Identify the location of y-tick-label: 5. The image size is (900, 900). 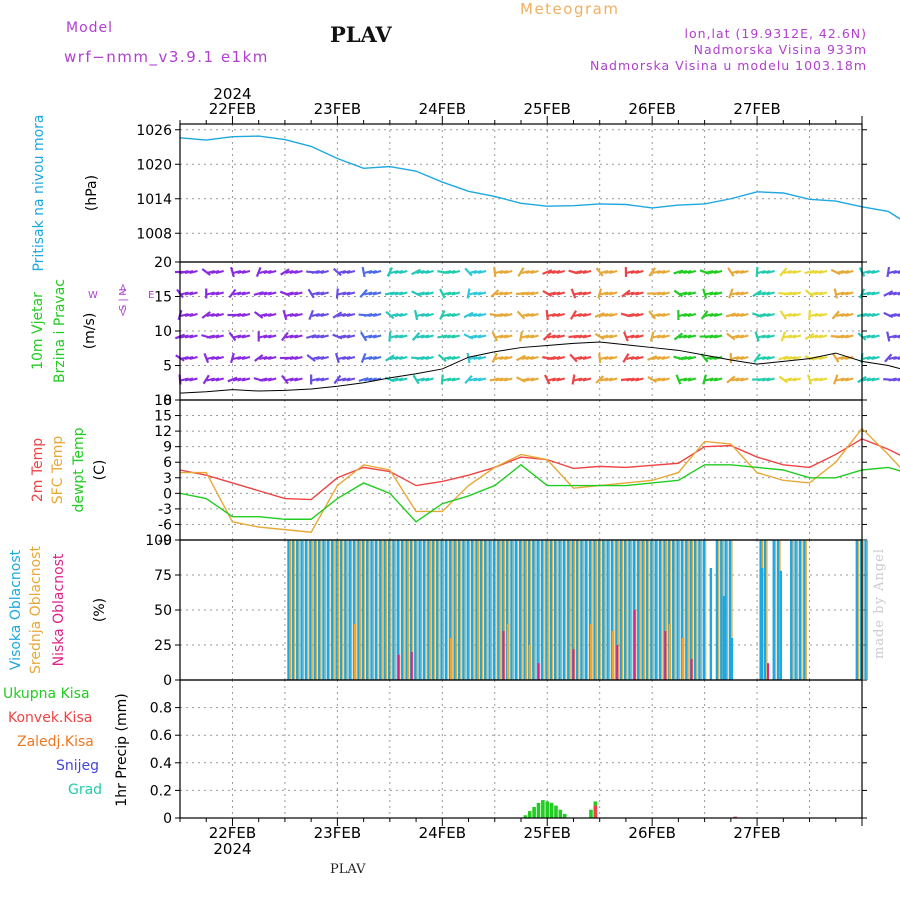
(167, 367).